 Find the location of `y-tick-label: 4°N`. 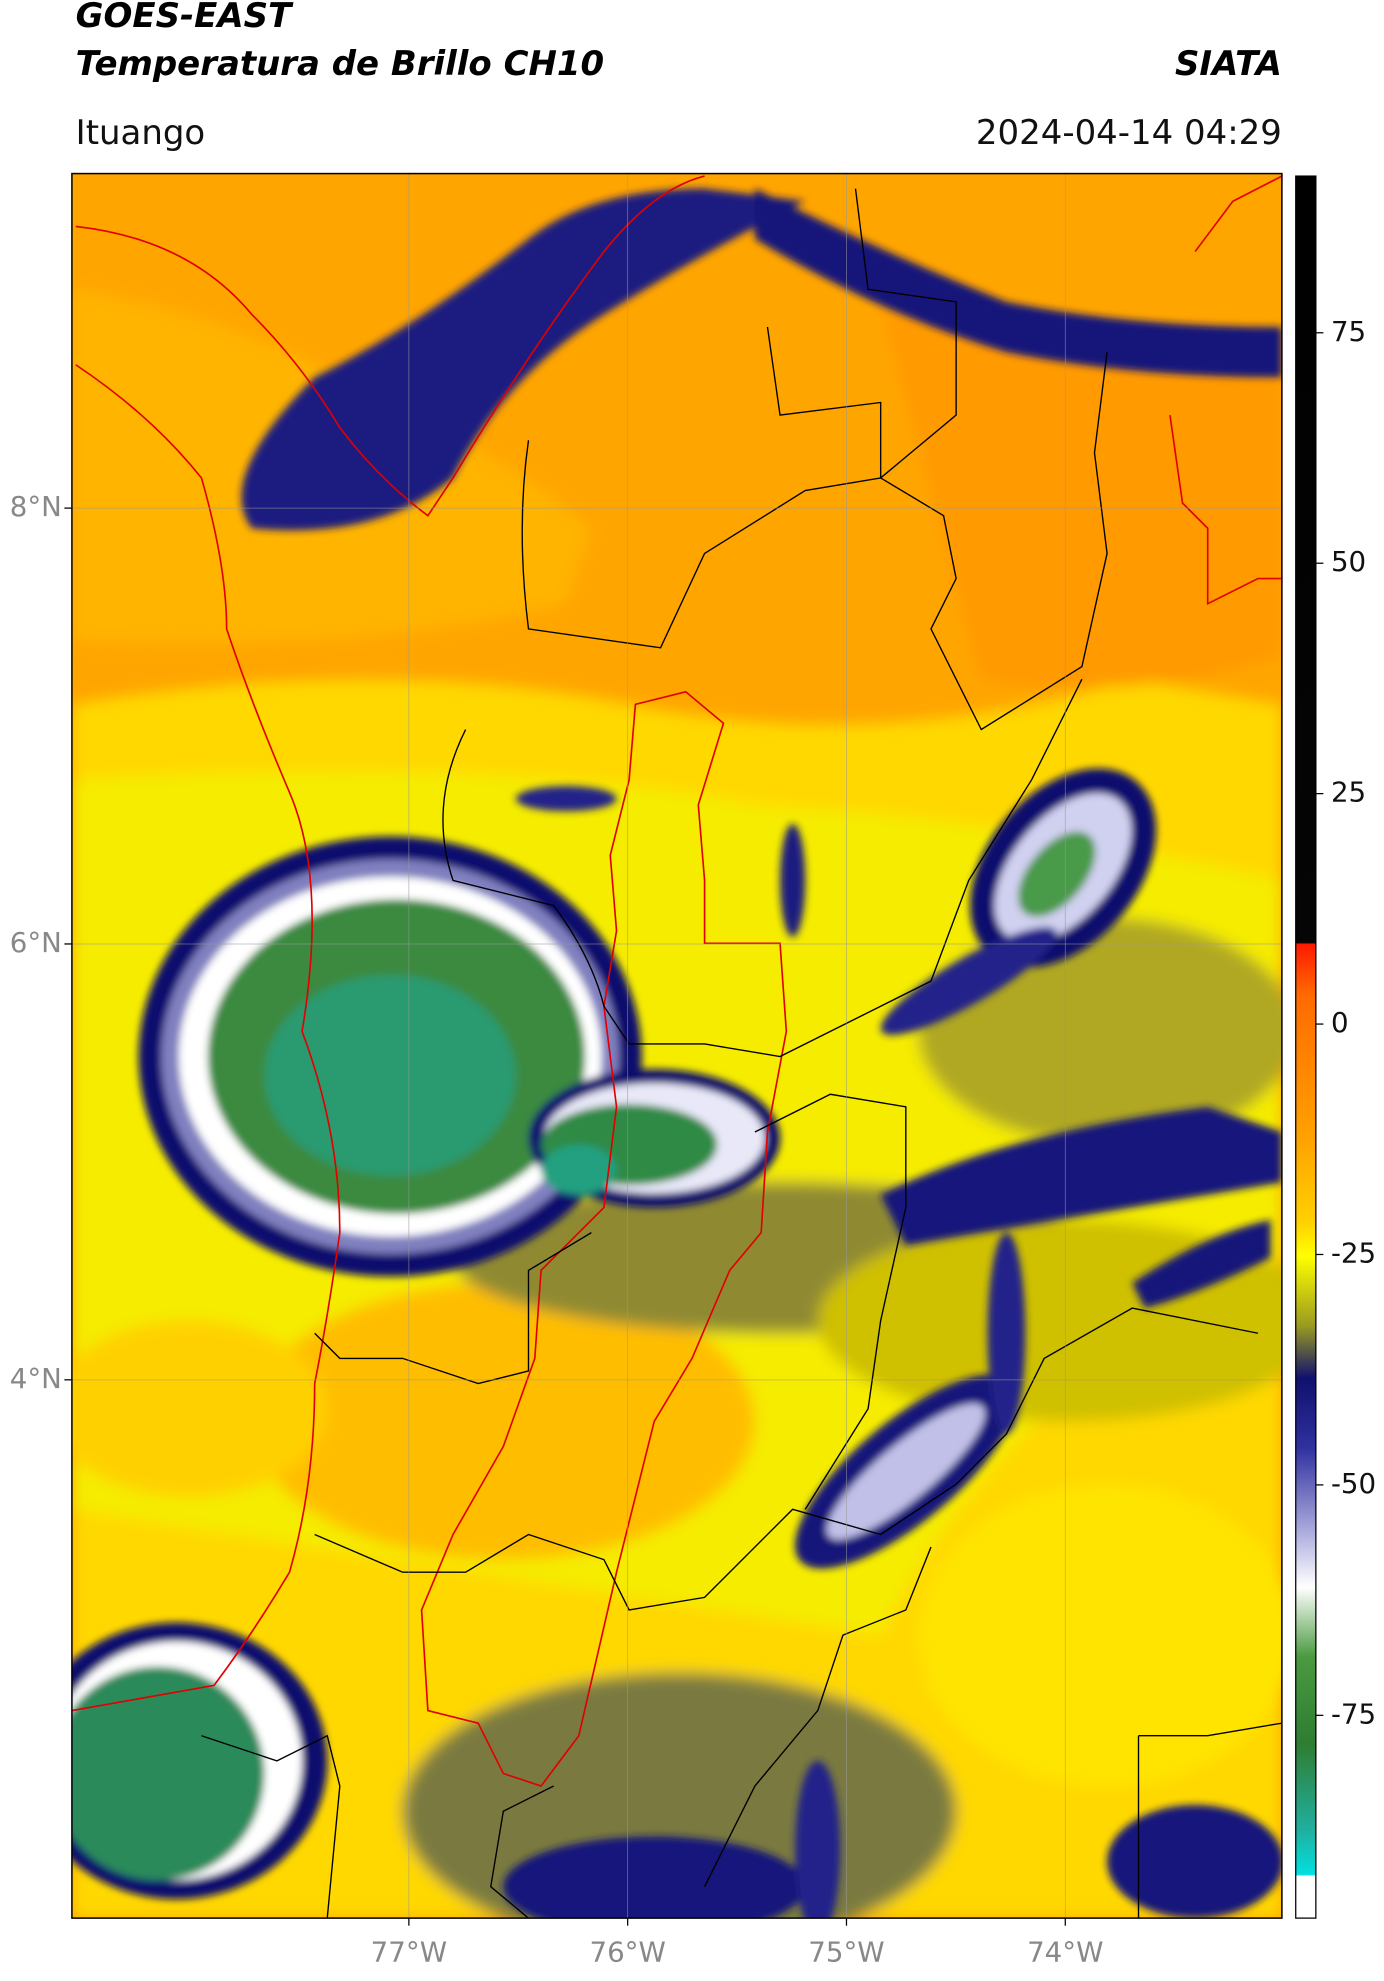

y-tick-label: 4°N is located at coordinates (36, 1378).